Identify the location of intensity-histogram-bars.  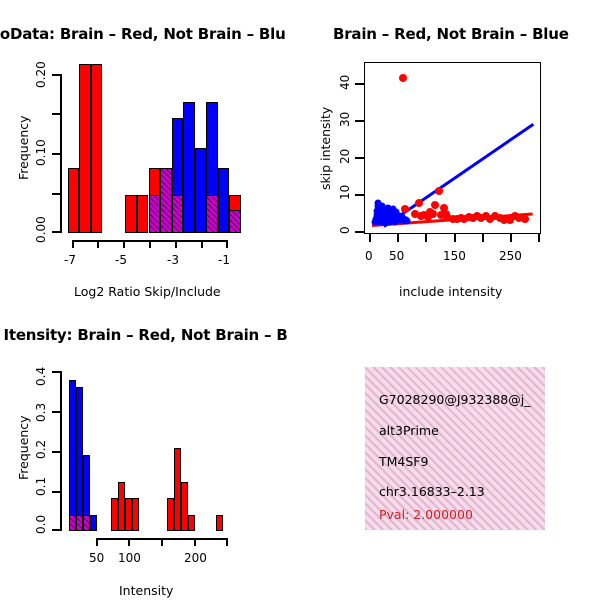
(149, 449).